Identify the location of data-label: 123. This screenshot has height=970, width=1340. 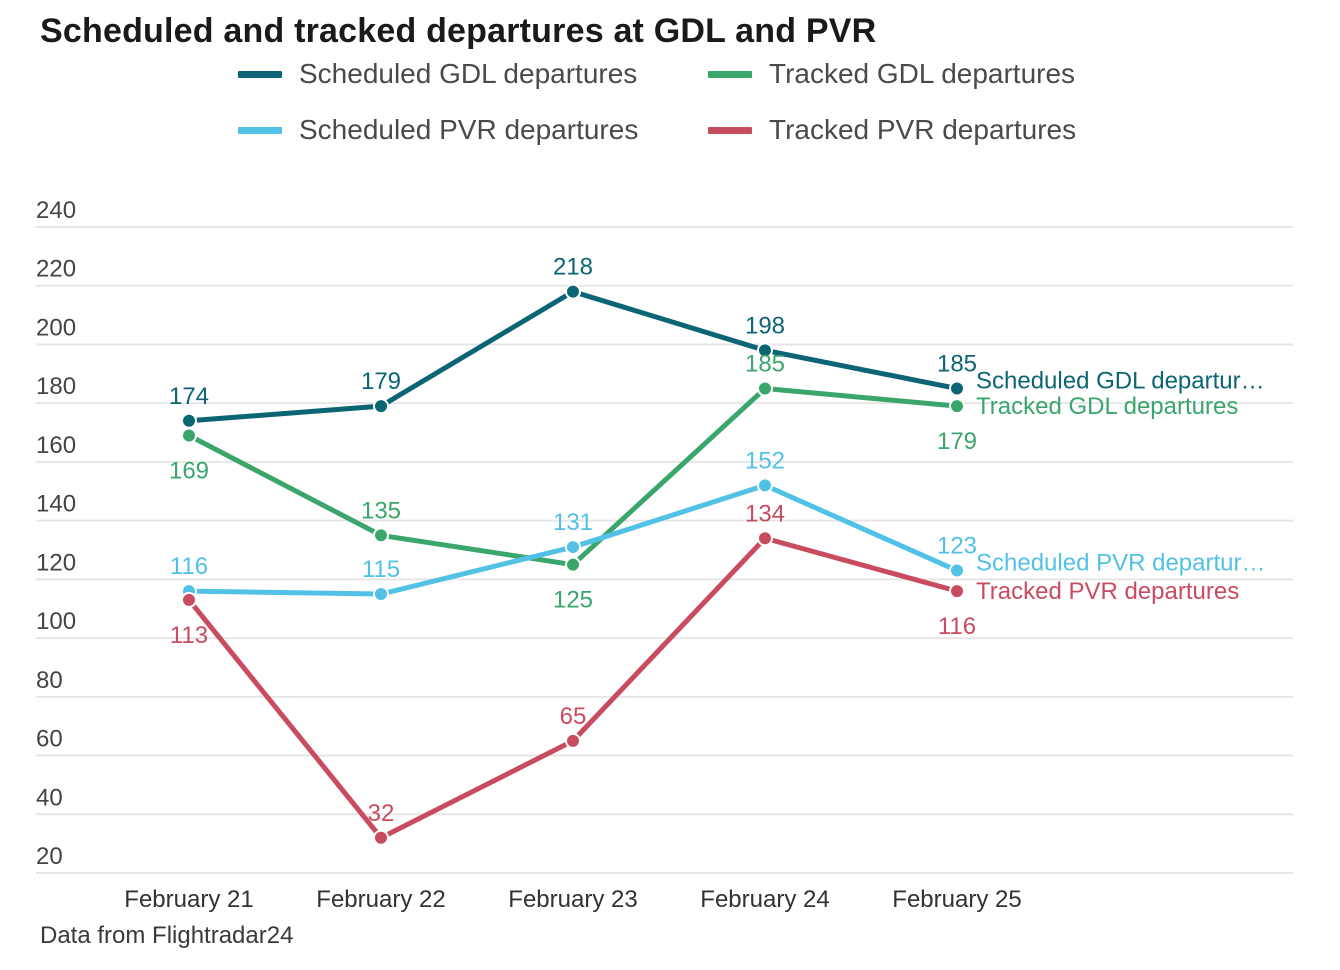
(957, 546).